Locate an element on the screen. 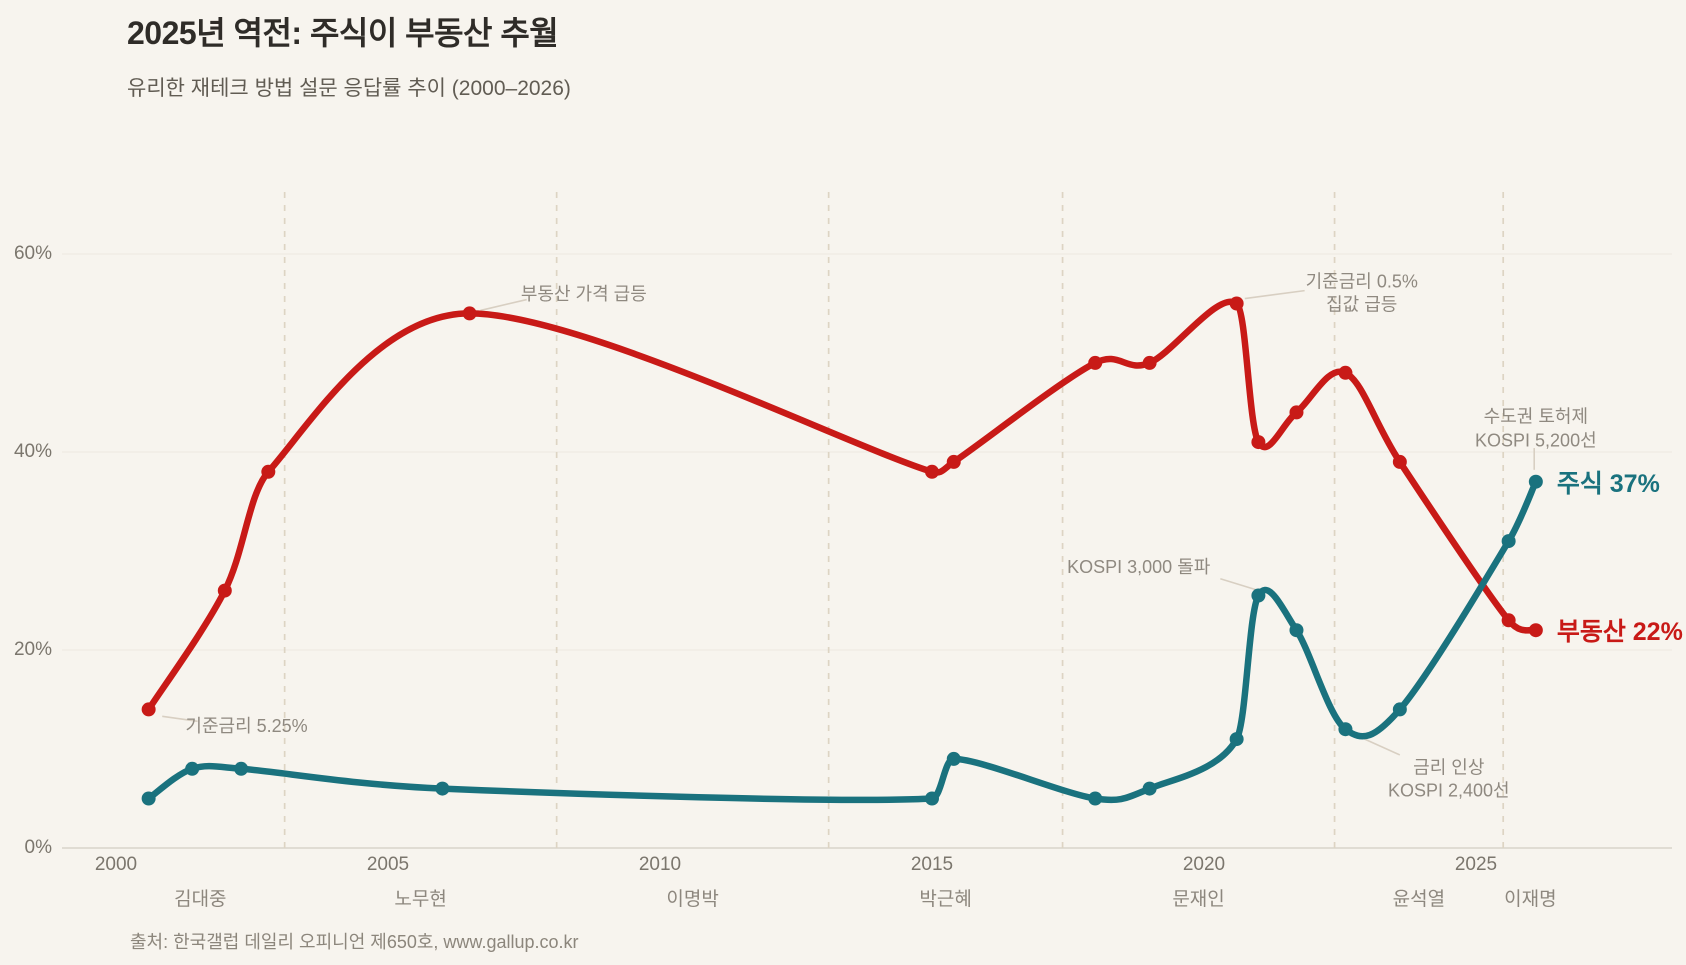  real-estate-end-label: 부동산 22% is located at coordinates (1619, 632).